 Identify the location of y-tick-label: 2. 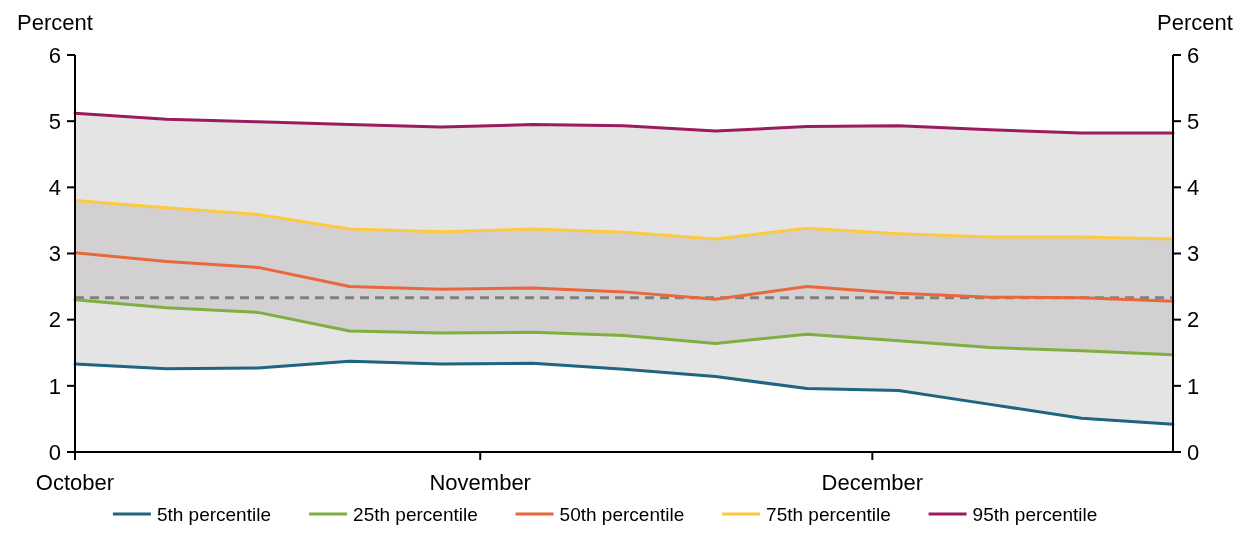
(54, 320).